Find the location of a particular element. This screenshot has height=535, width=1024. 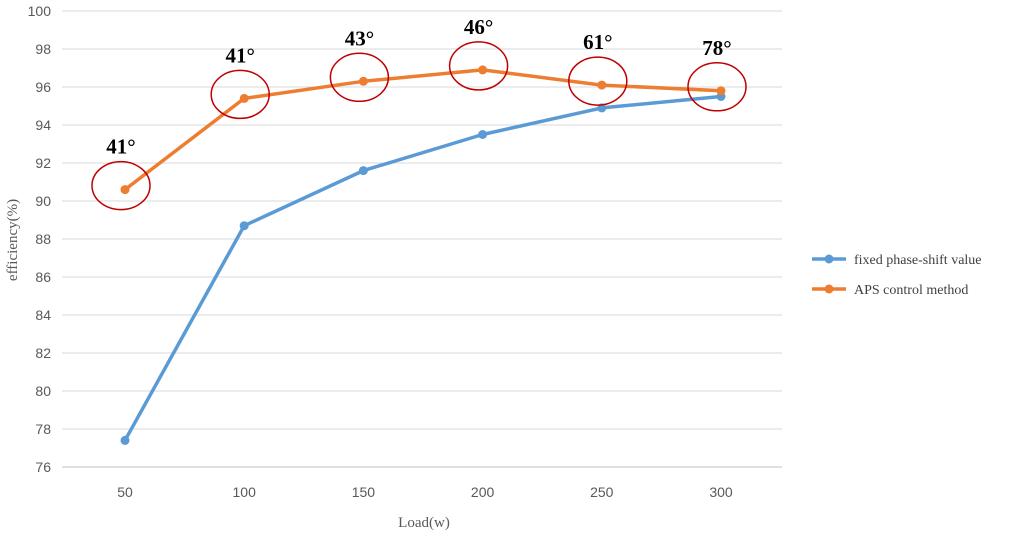

x-tick-label: 300 is located at coordinates (721, 492).